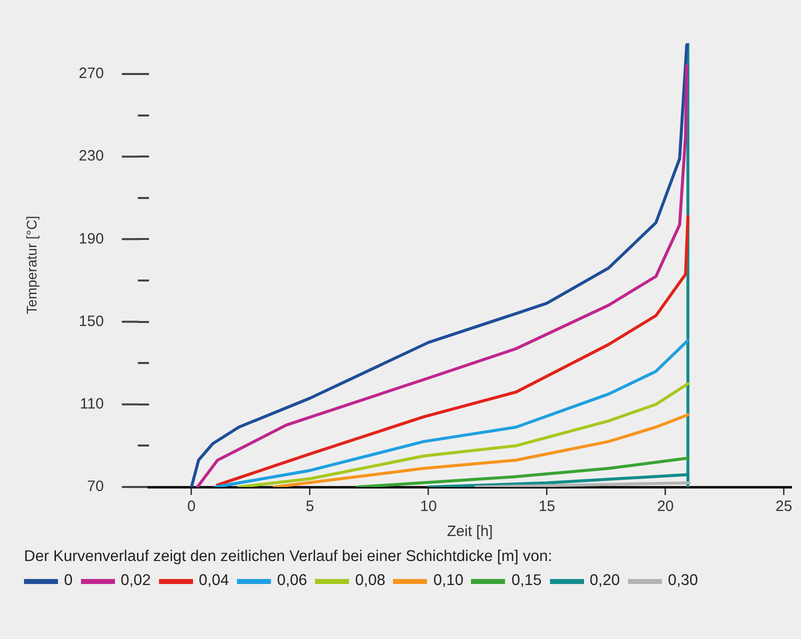  I want to click on legend-label: 0,10, so click(448, 581).